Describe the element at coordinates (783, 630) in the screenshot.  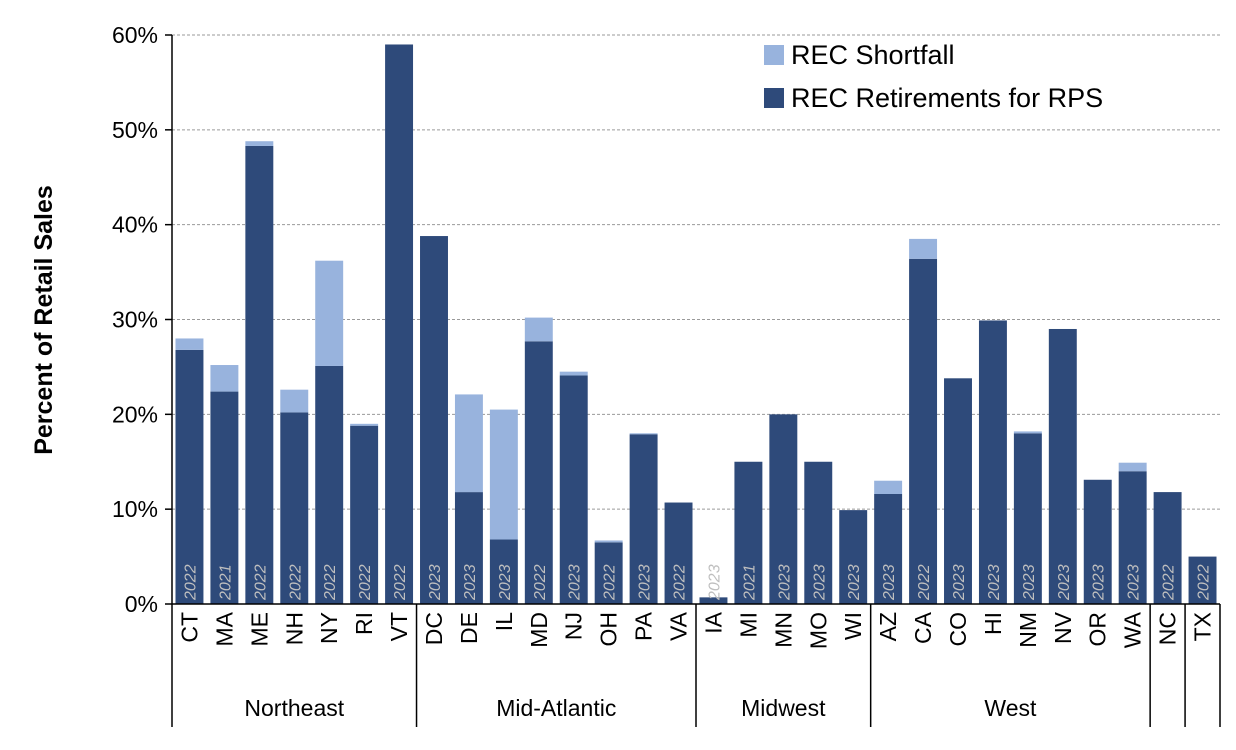
I see `x-tick-label-mn: MN` at that location.